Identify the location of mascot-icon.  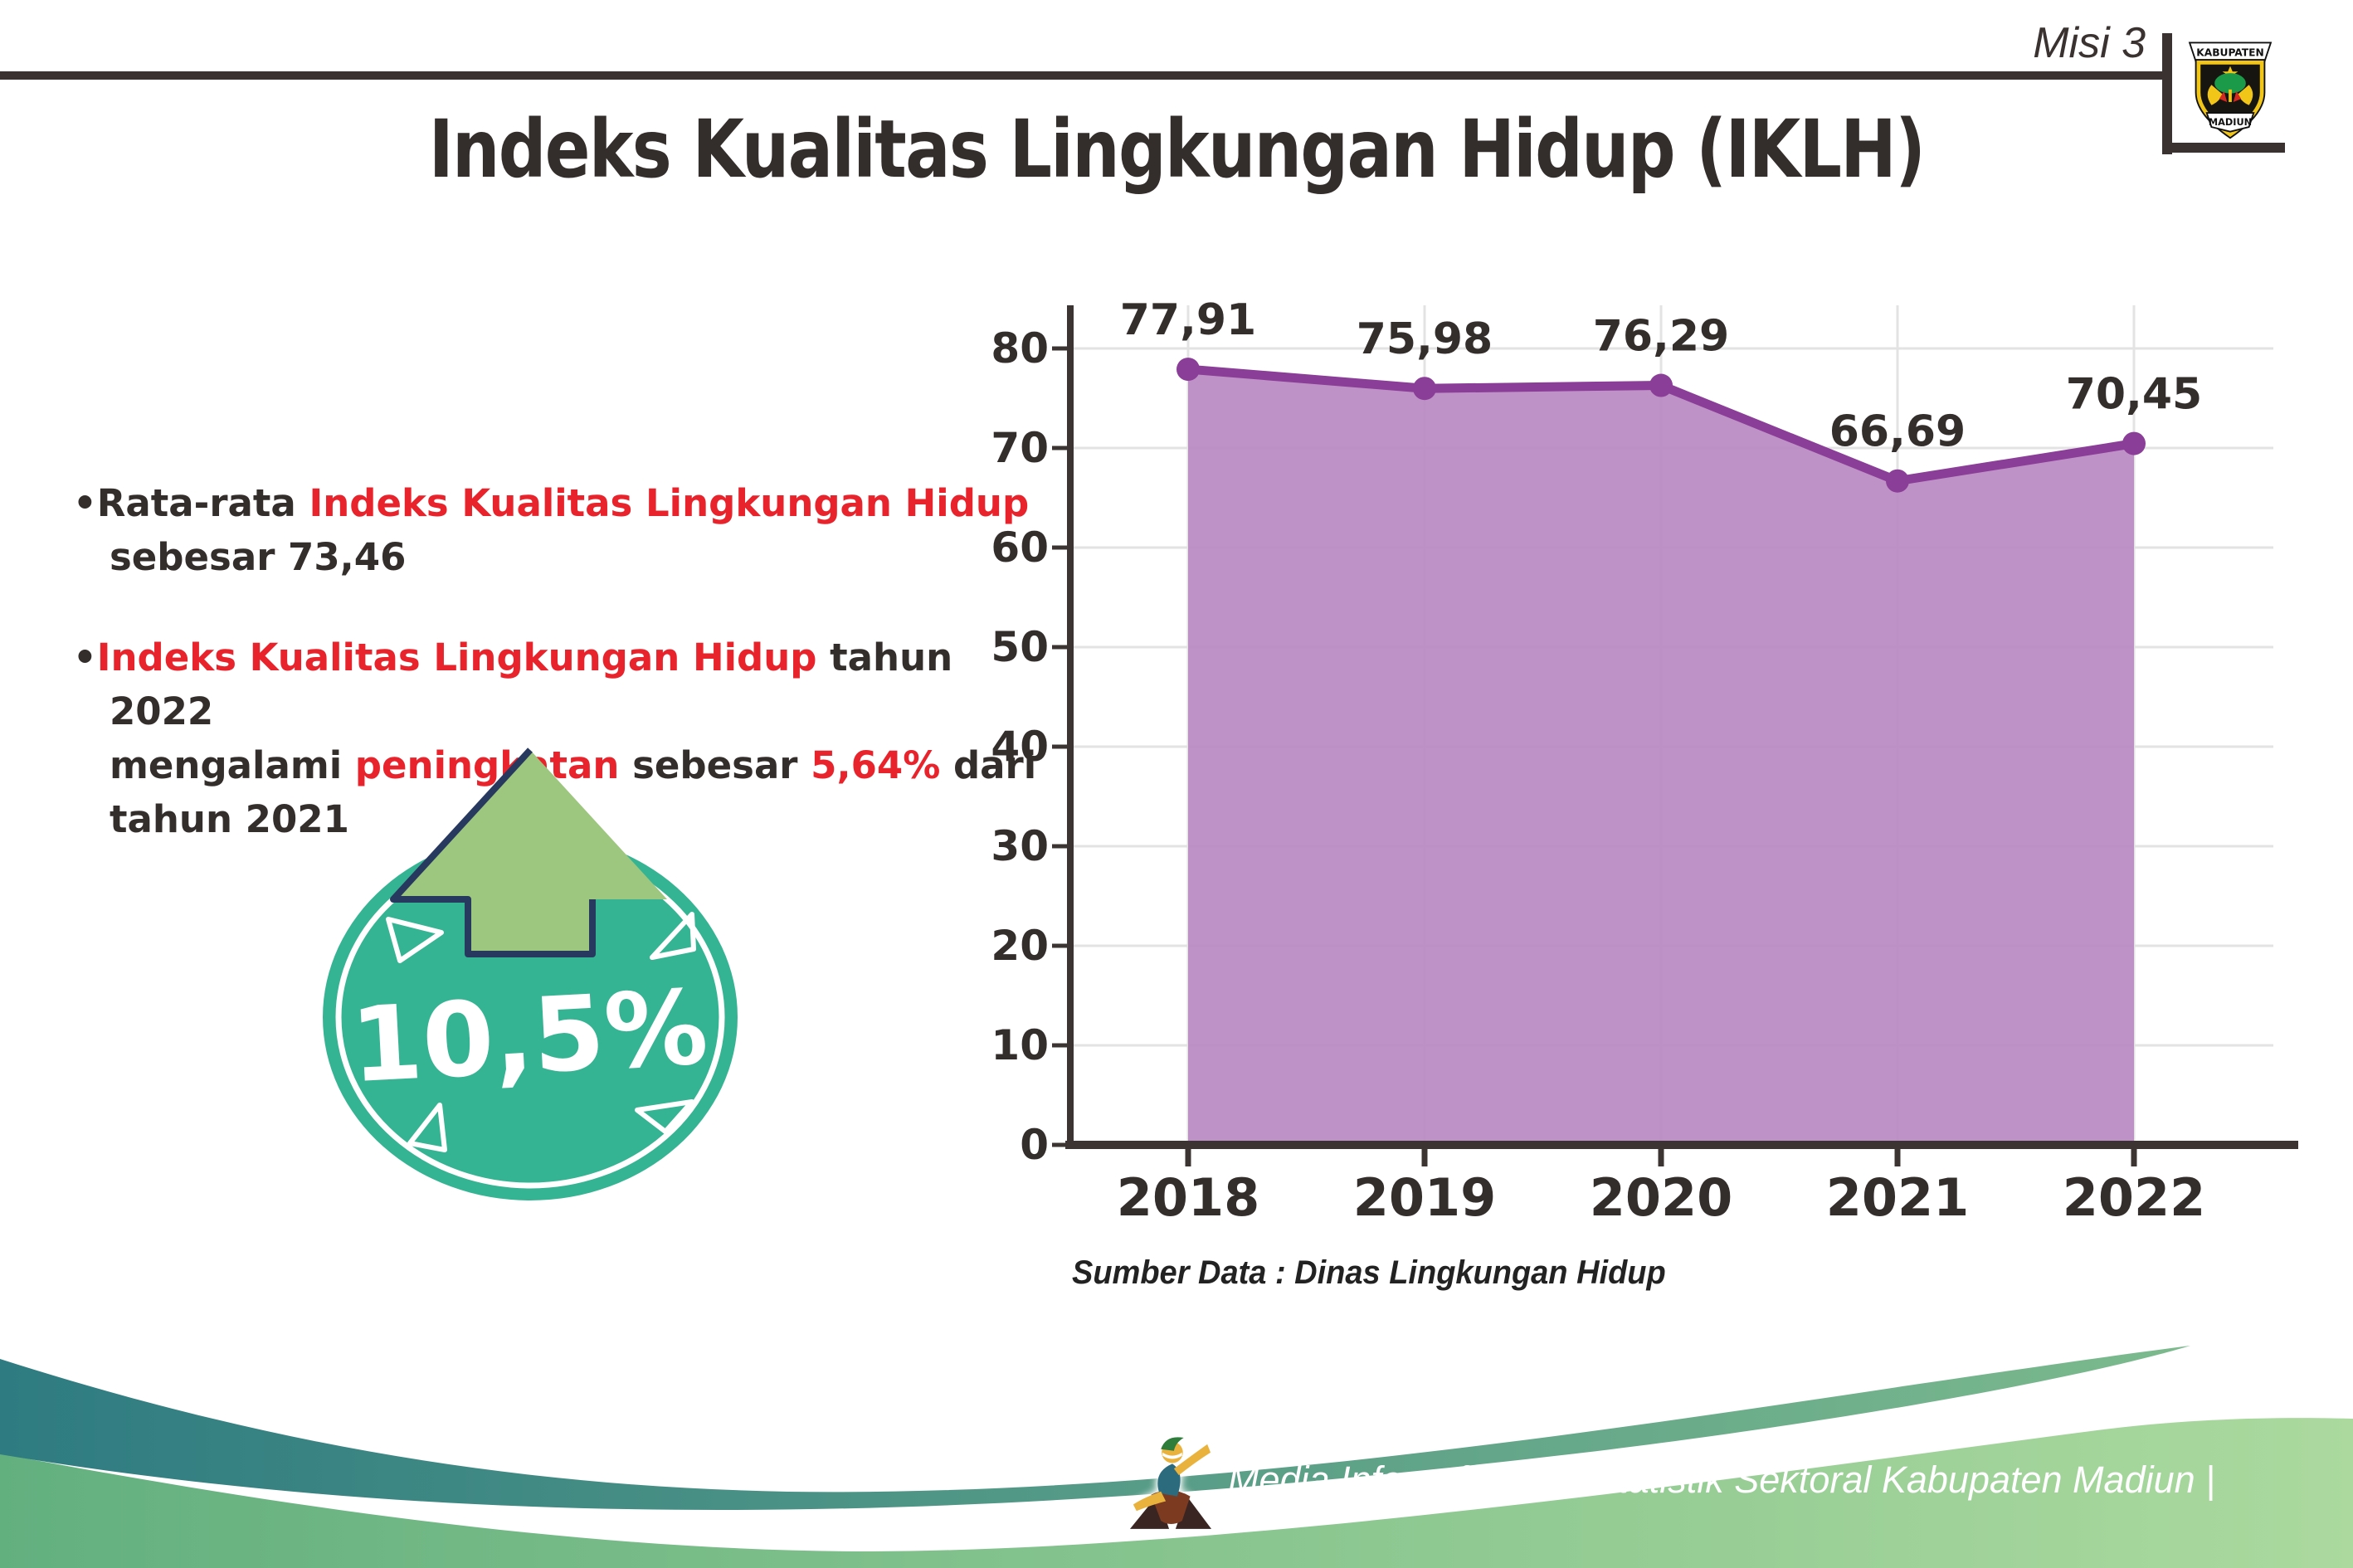
(1170, 1483).